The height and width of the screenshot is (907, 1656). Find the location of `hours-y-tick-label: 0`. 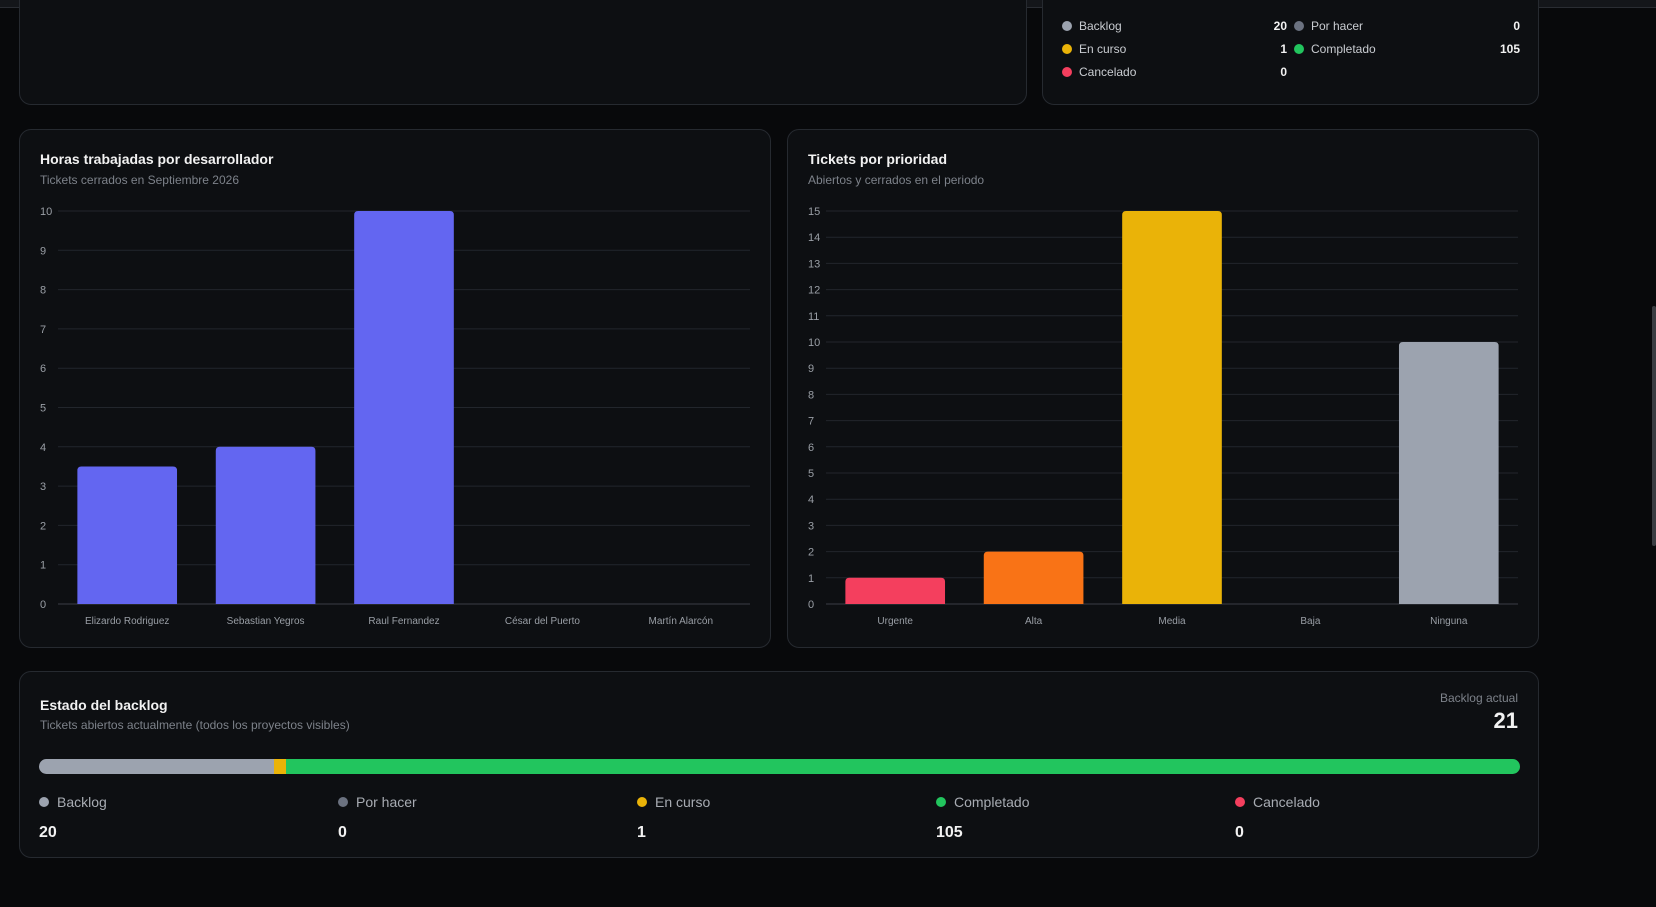

hours-y-tick-label: 0 is located at coordinates (43, 605).